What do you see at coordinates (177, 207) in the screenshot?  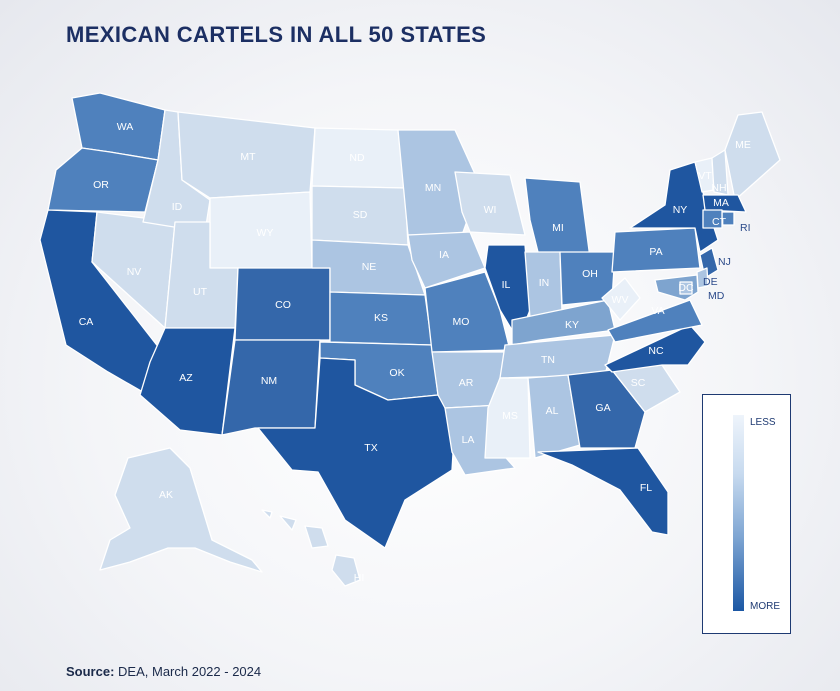 I see `state-label-id: ID` at bounding box center [177, 207].